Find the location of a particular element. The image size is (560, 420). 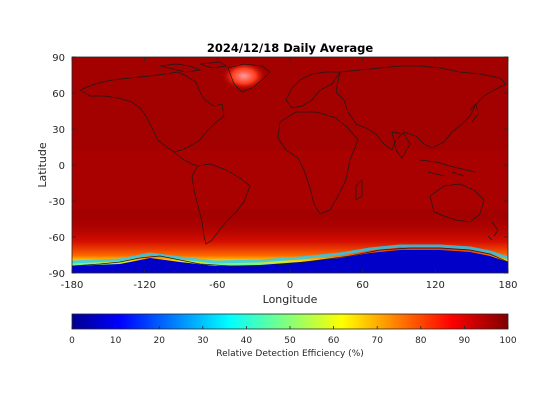

coast-arctic-islands is located at coordinates (193, 67).